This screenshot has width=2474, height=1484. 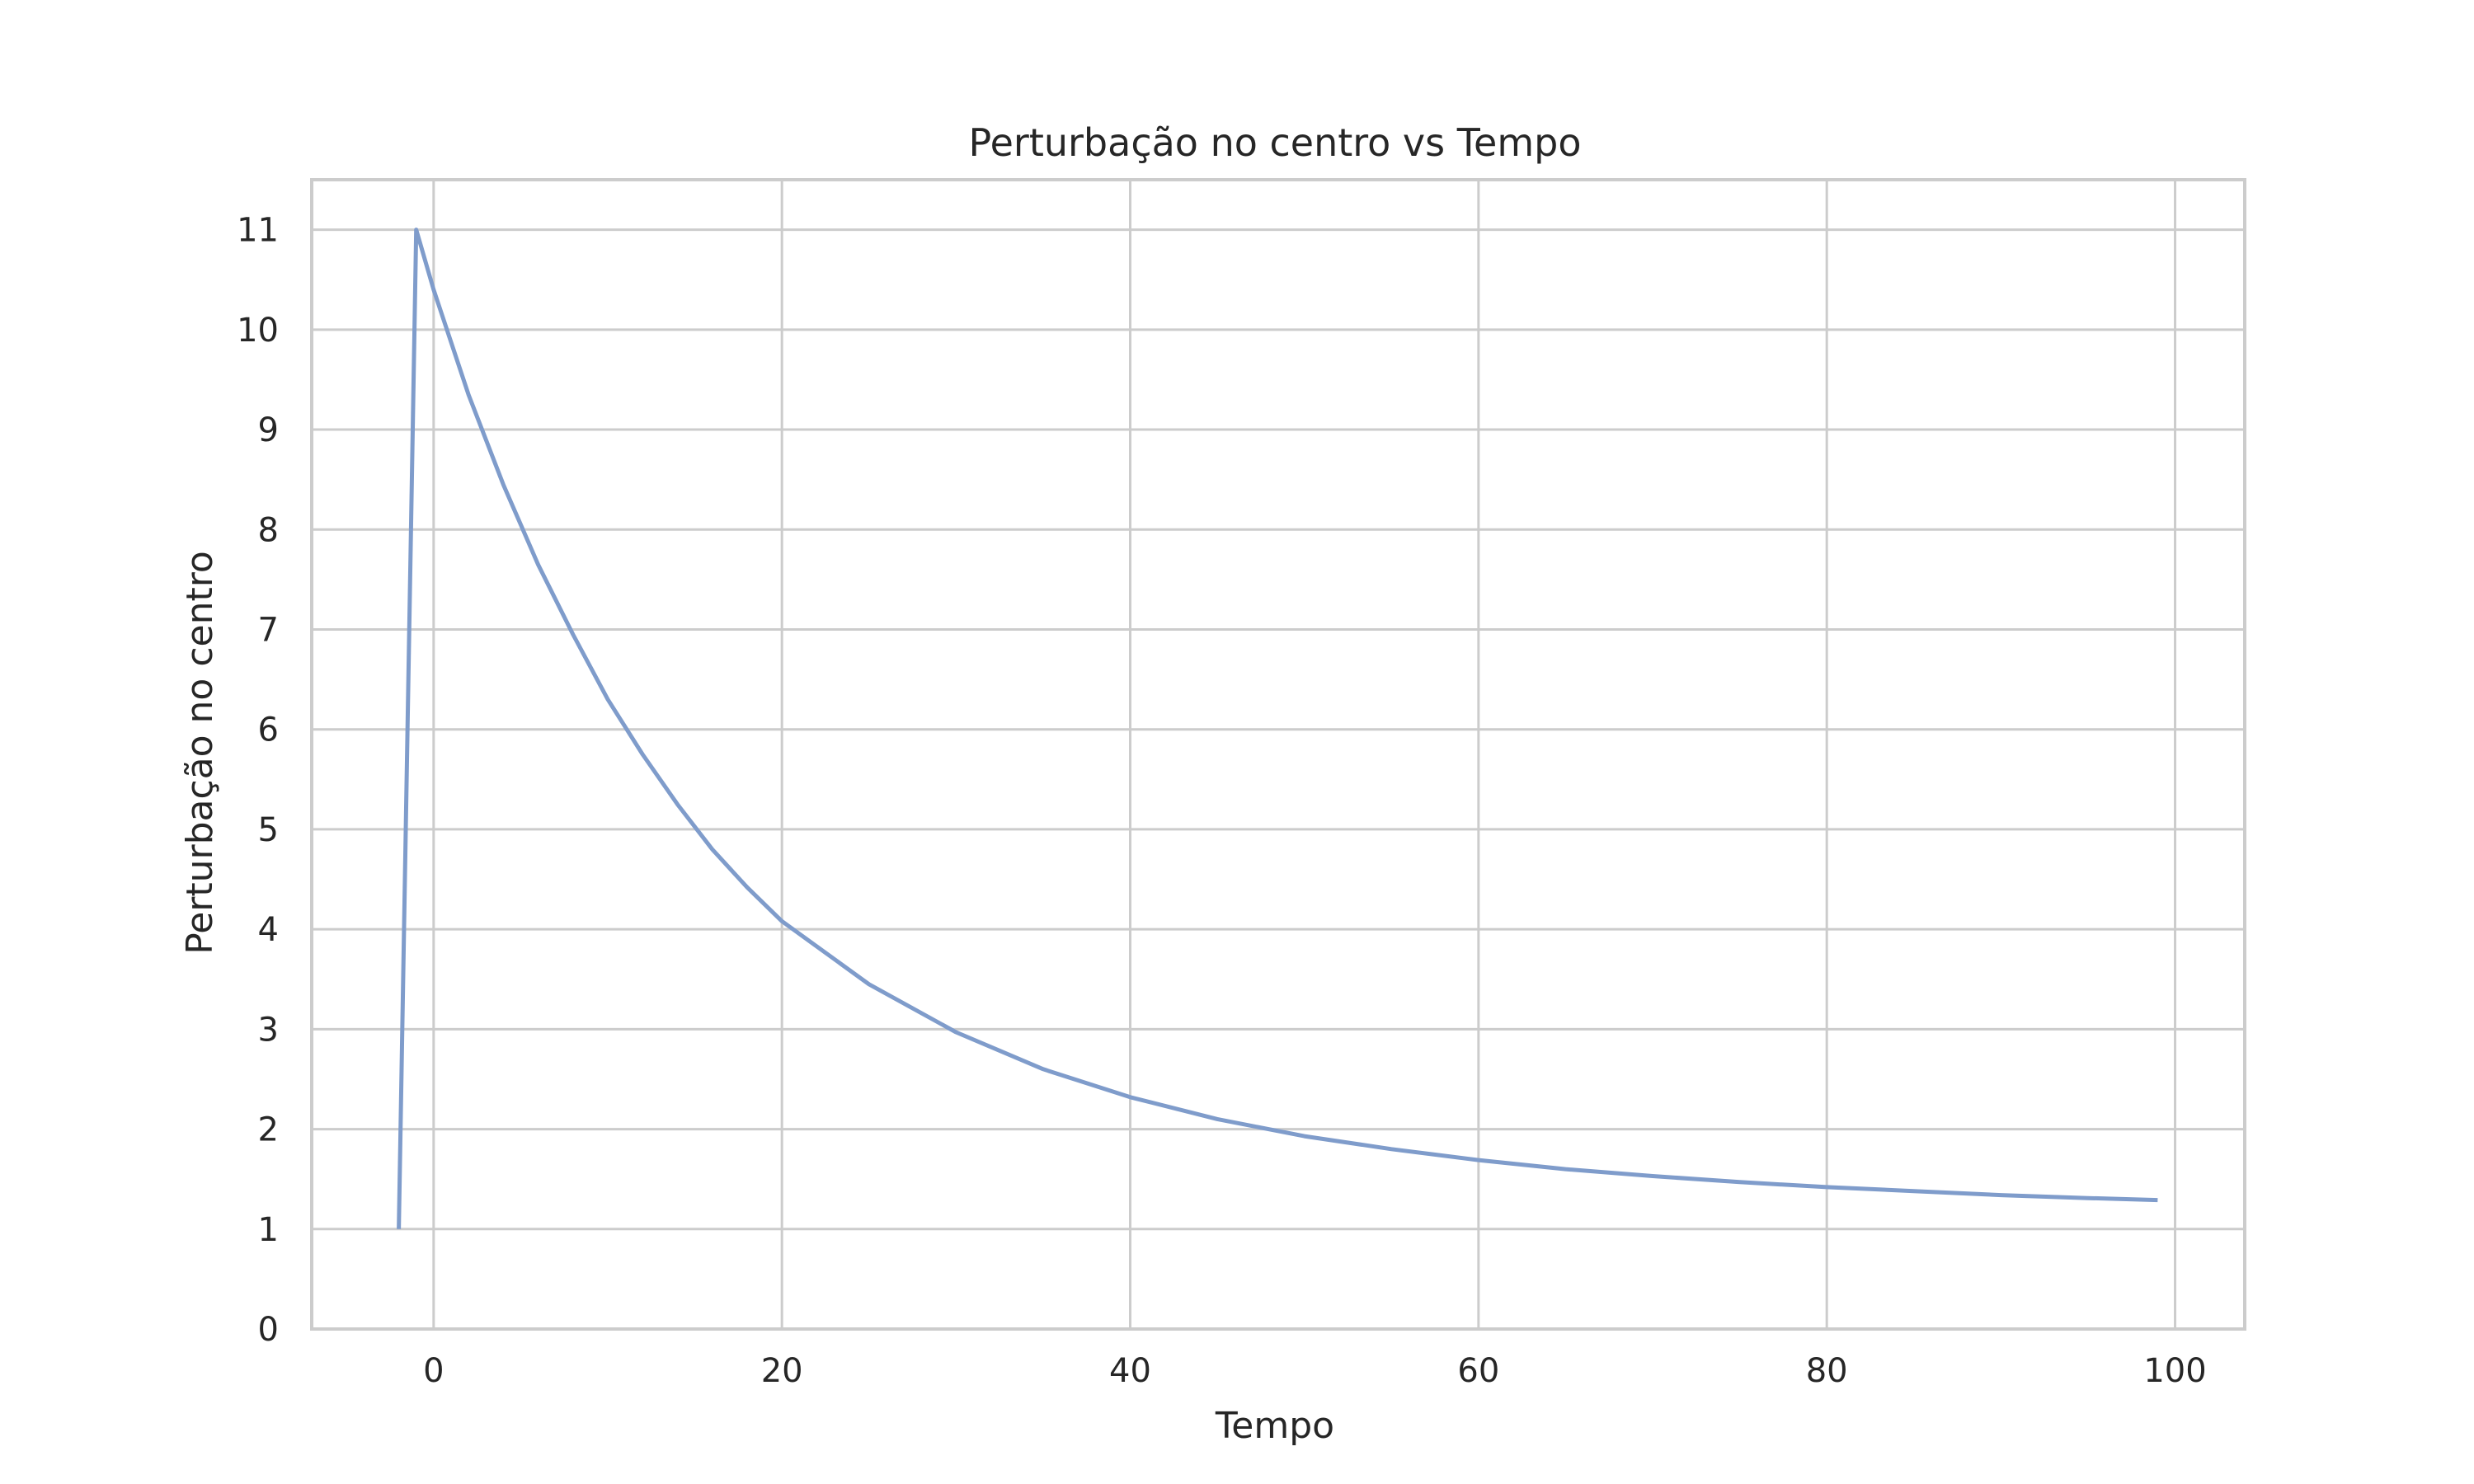 What do you see at coordinates (258, 331) in the screenshot?
I see `y-tick-label: 10` at bounding box center [258, 331].